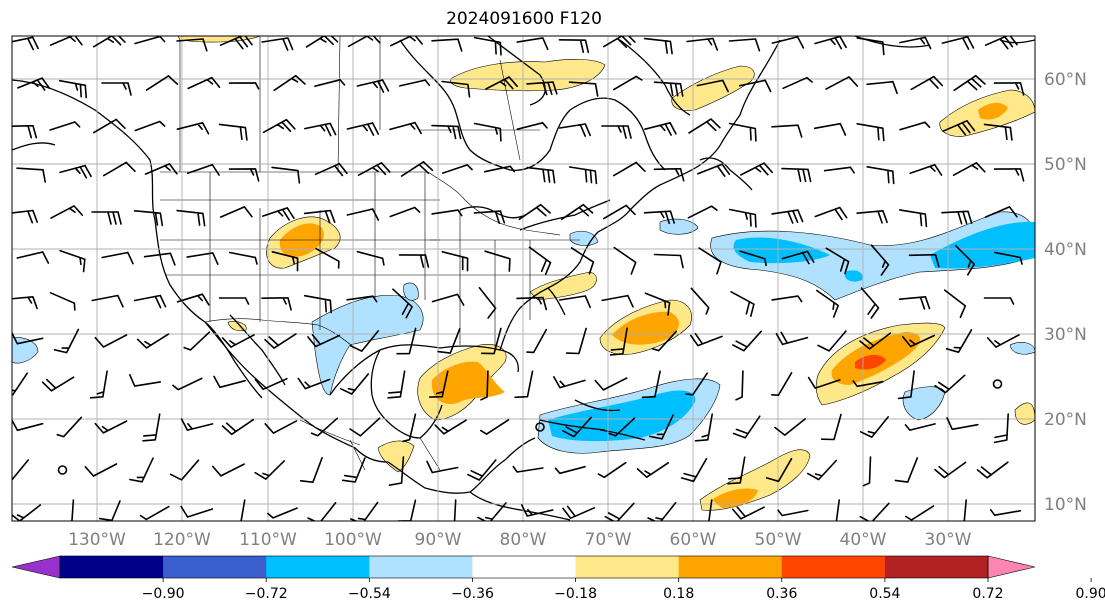  Describe the element at coordinates (524, 19) in the screenshot. I see `map-title: 2024091600 F120` at that location.